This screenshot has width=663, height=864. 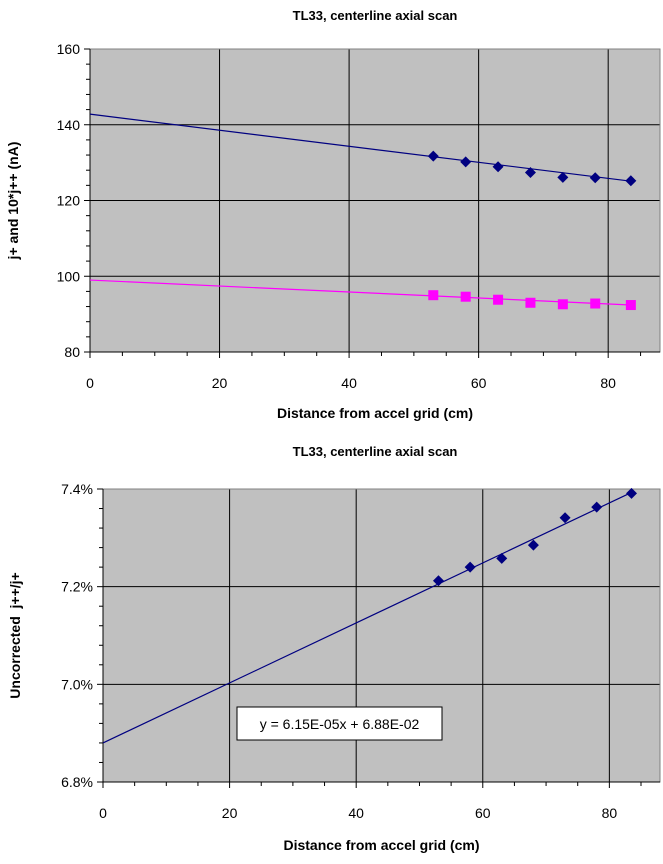 I want to click on y-tick-label: 6.8%, so click(x=77, y=782).